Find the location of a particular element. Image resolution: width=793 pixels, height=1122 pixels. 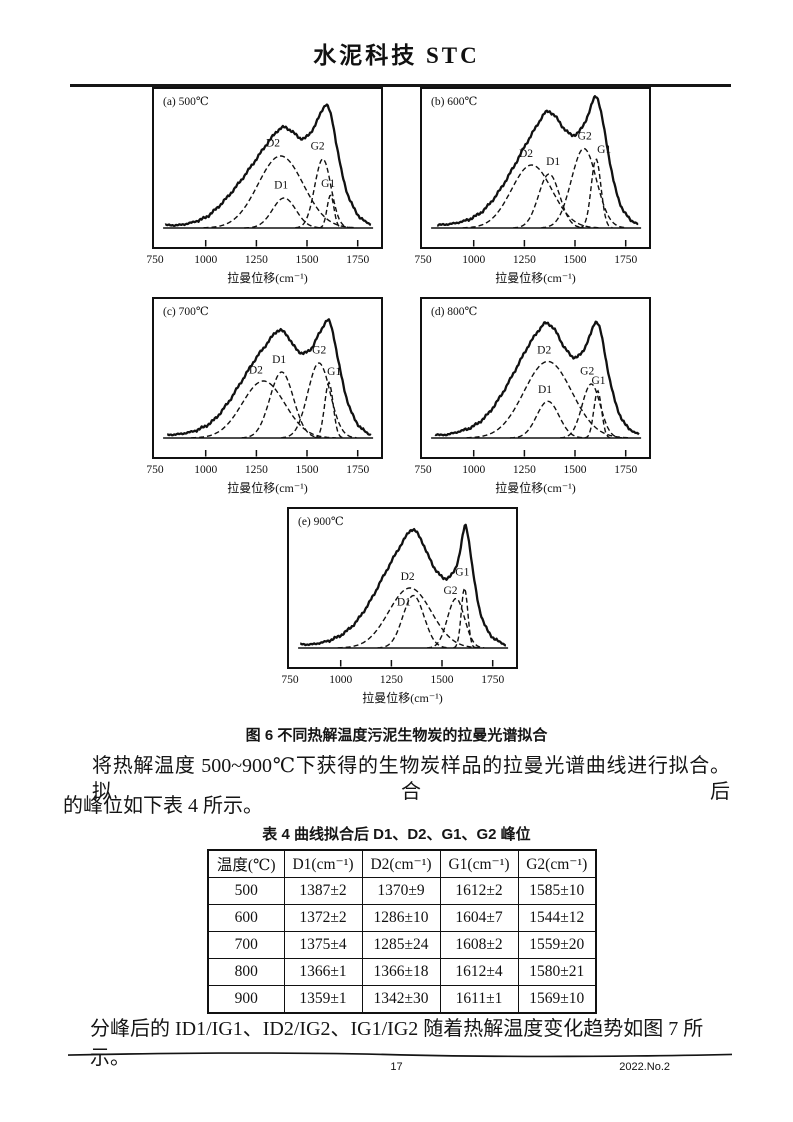

table-4-title: 表 4 曲线拟合后 D1、D2、G1、G2 峰位 is located at coordinates (396, 834).